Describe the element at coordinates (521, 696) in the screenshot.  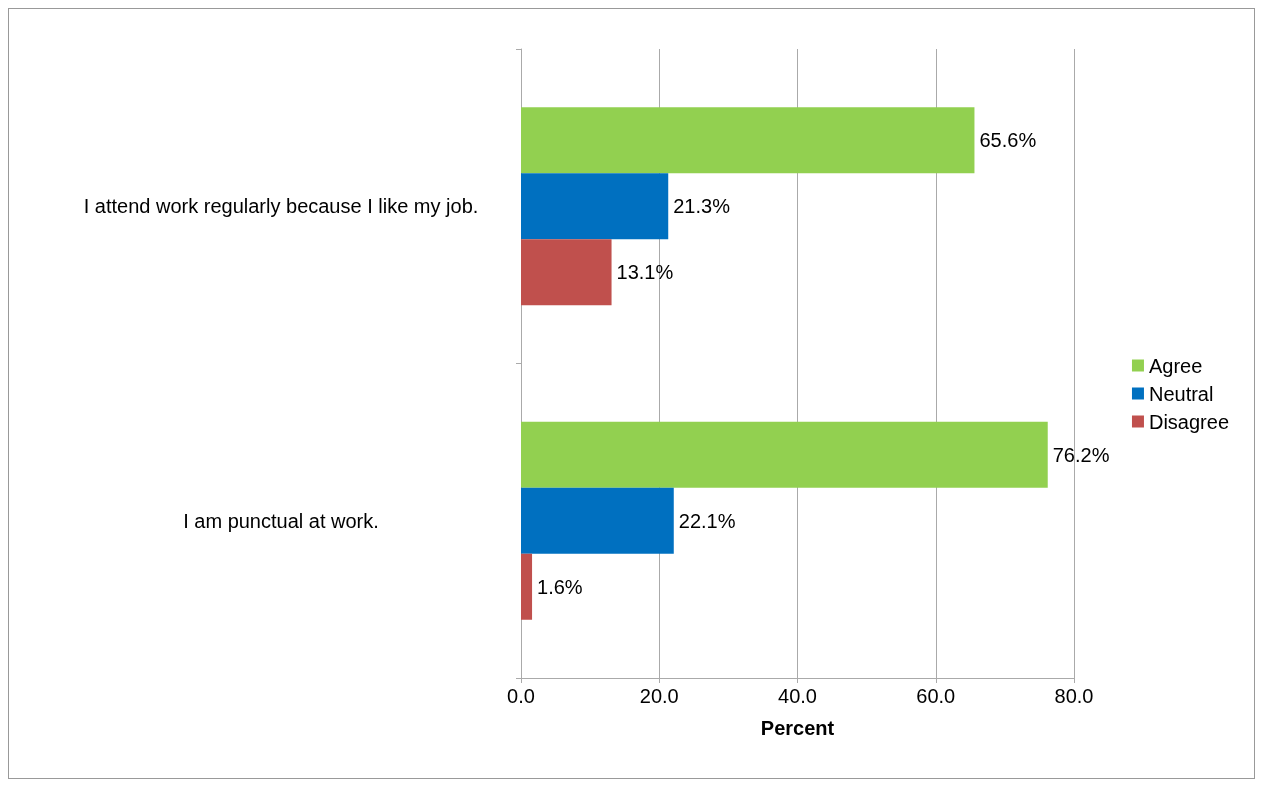
I see `x-tick-label: 0.0` at that location.